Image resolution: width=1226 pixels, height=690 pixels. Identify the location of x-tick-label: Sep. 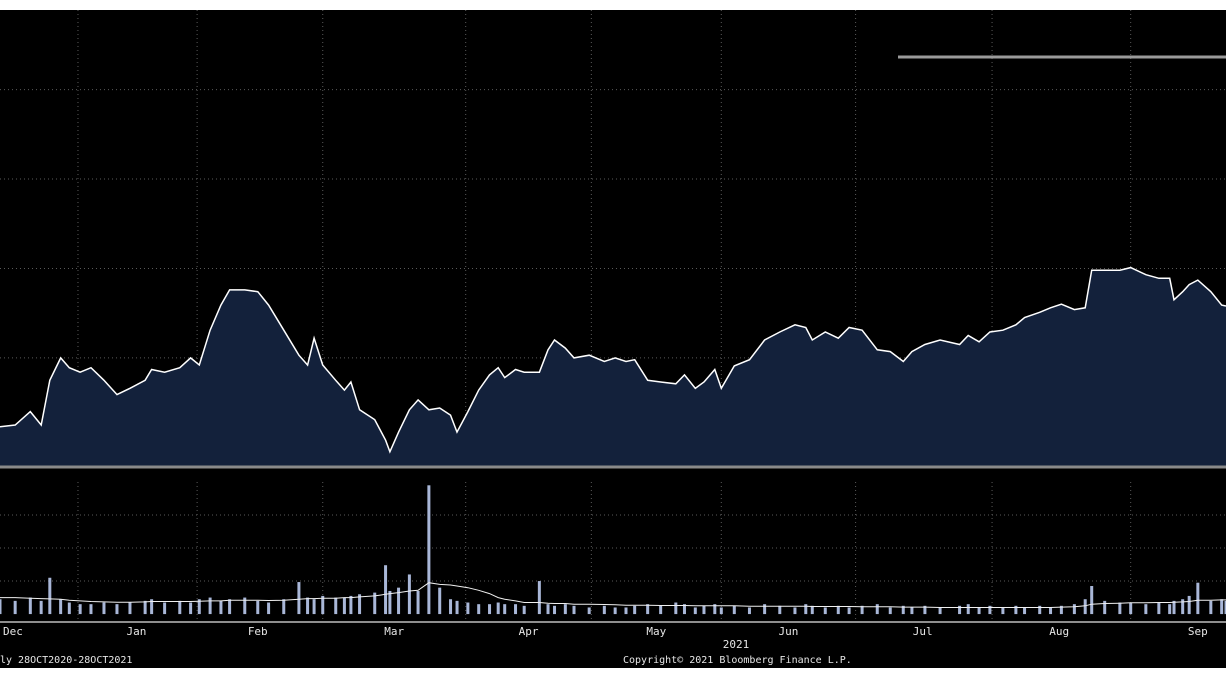
(1198, 631).